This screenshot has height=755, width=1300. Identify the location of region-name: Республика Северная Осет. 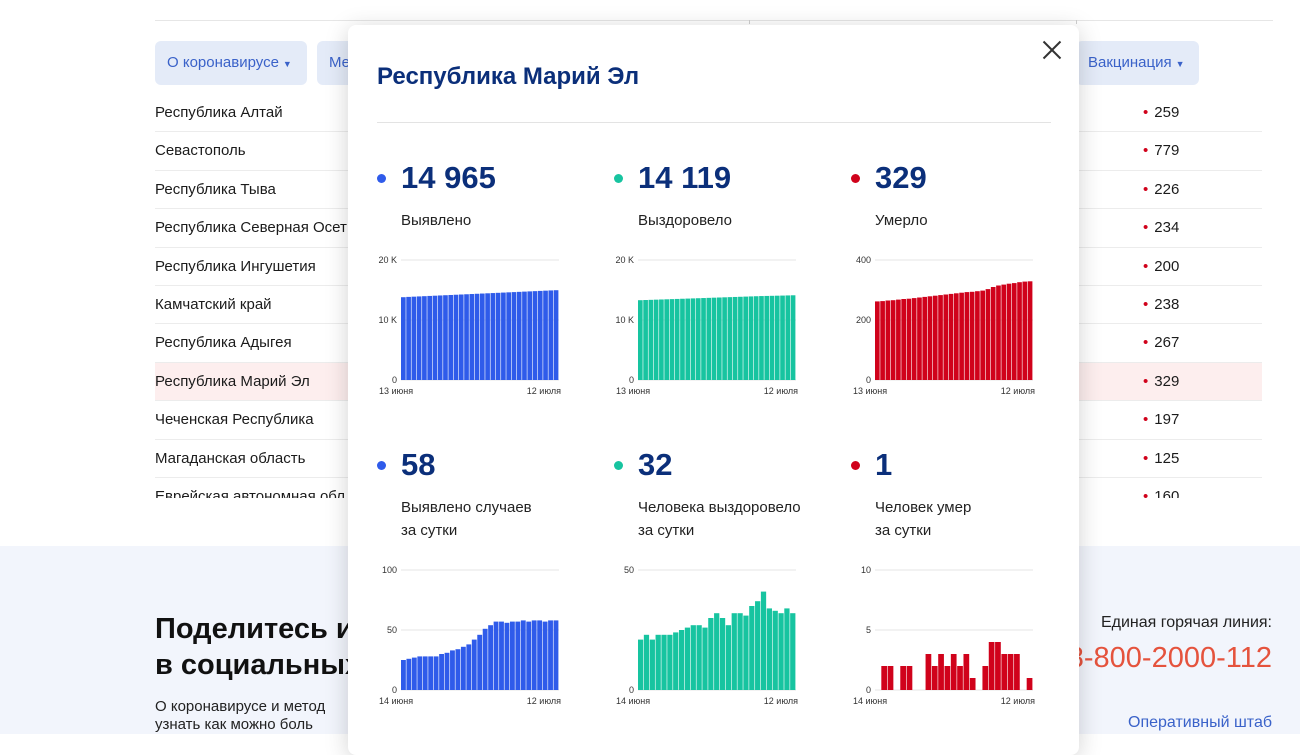
(251, 228).